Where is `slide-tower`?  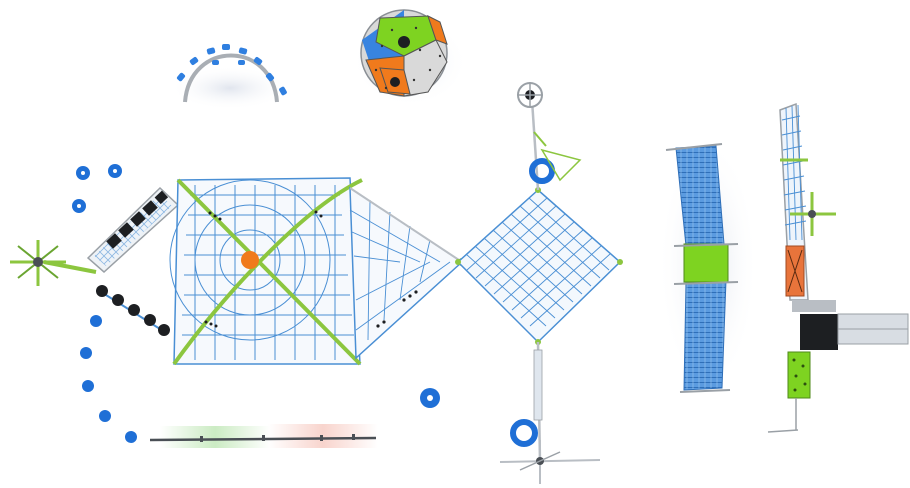 slide-tower is located at coordinates (838, 267).